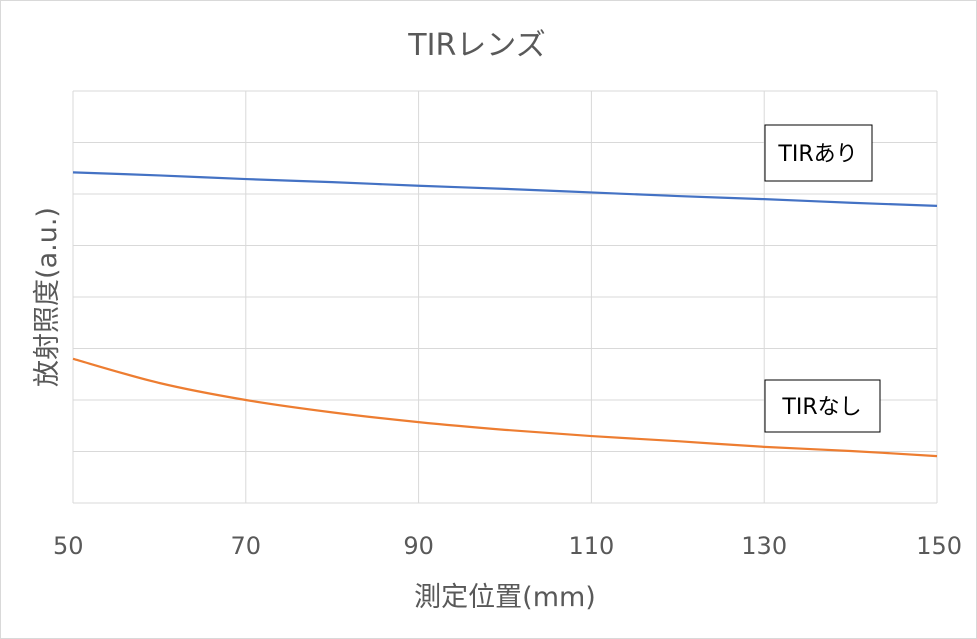  I want to click on callout-tir-ari-box, so click(818, 153).